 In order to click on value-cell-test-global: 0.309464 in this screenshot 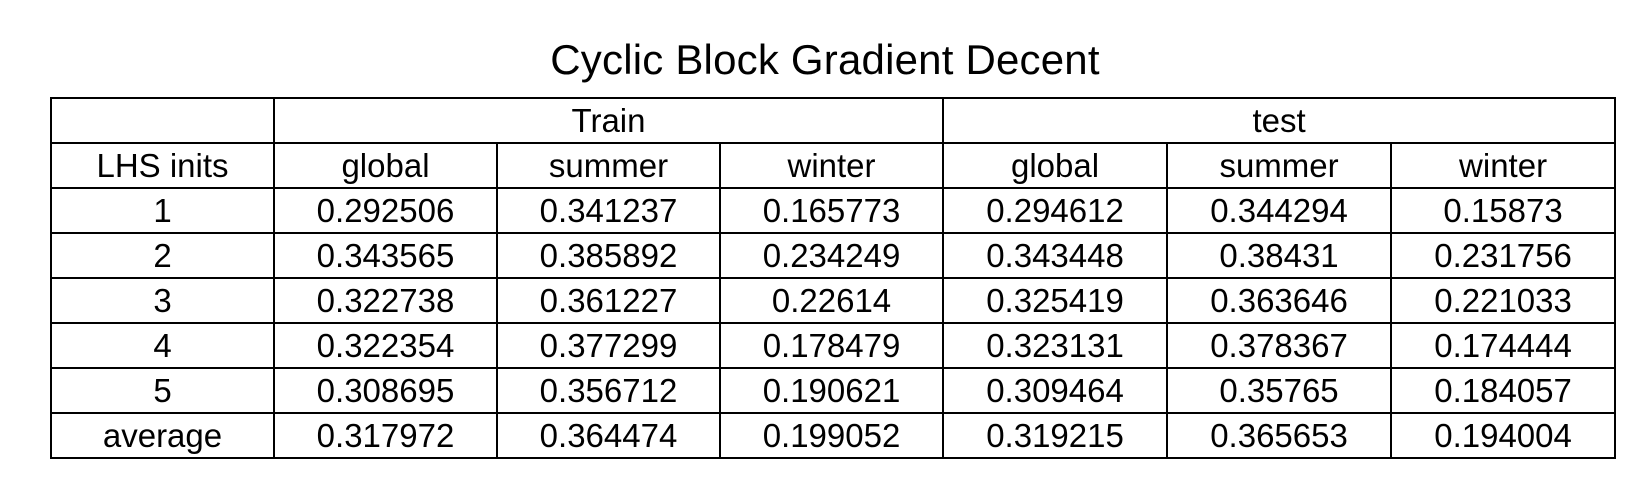, I will do `click(1055, 390)`.